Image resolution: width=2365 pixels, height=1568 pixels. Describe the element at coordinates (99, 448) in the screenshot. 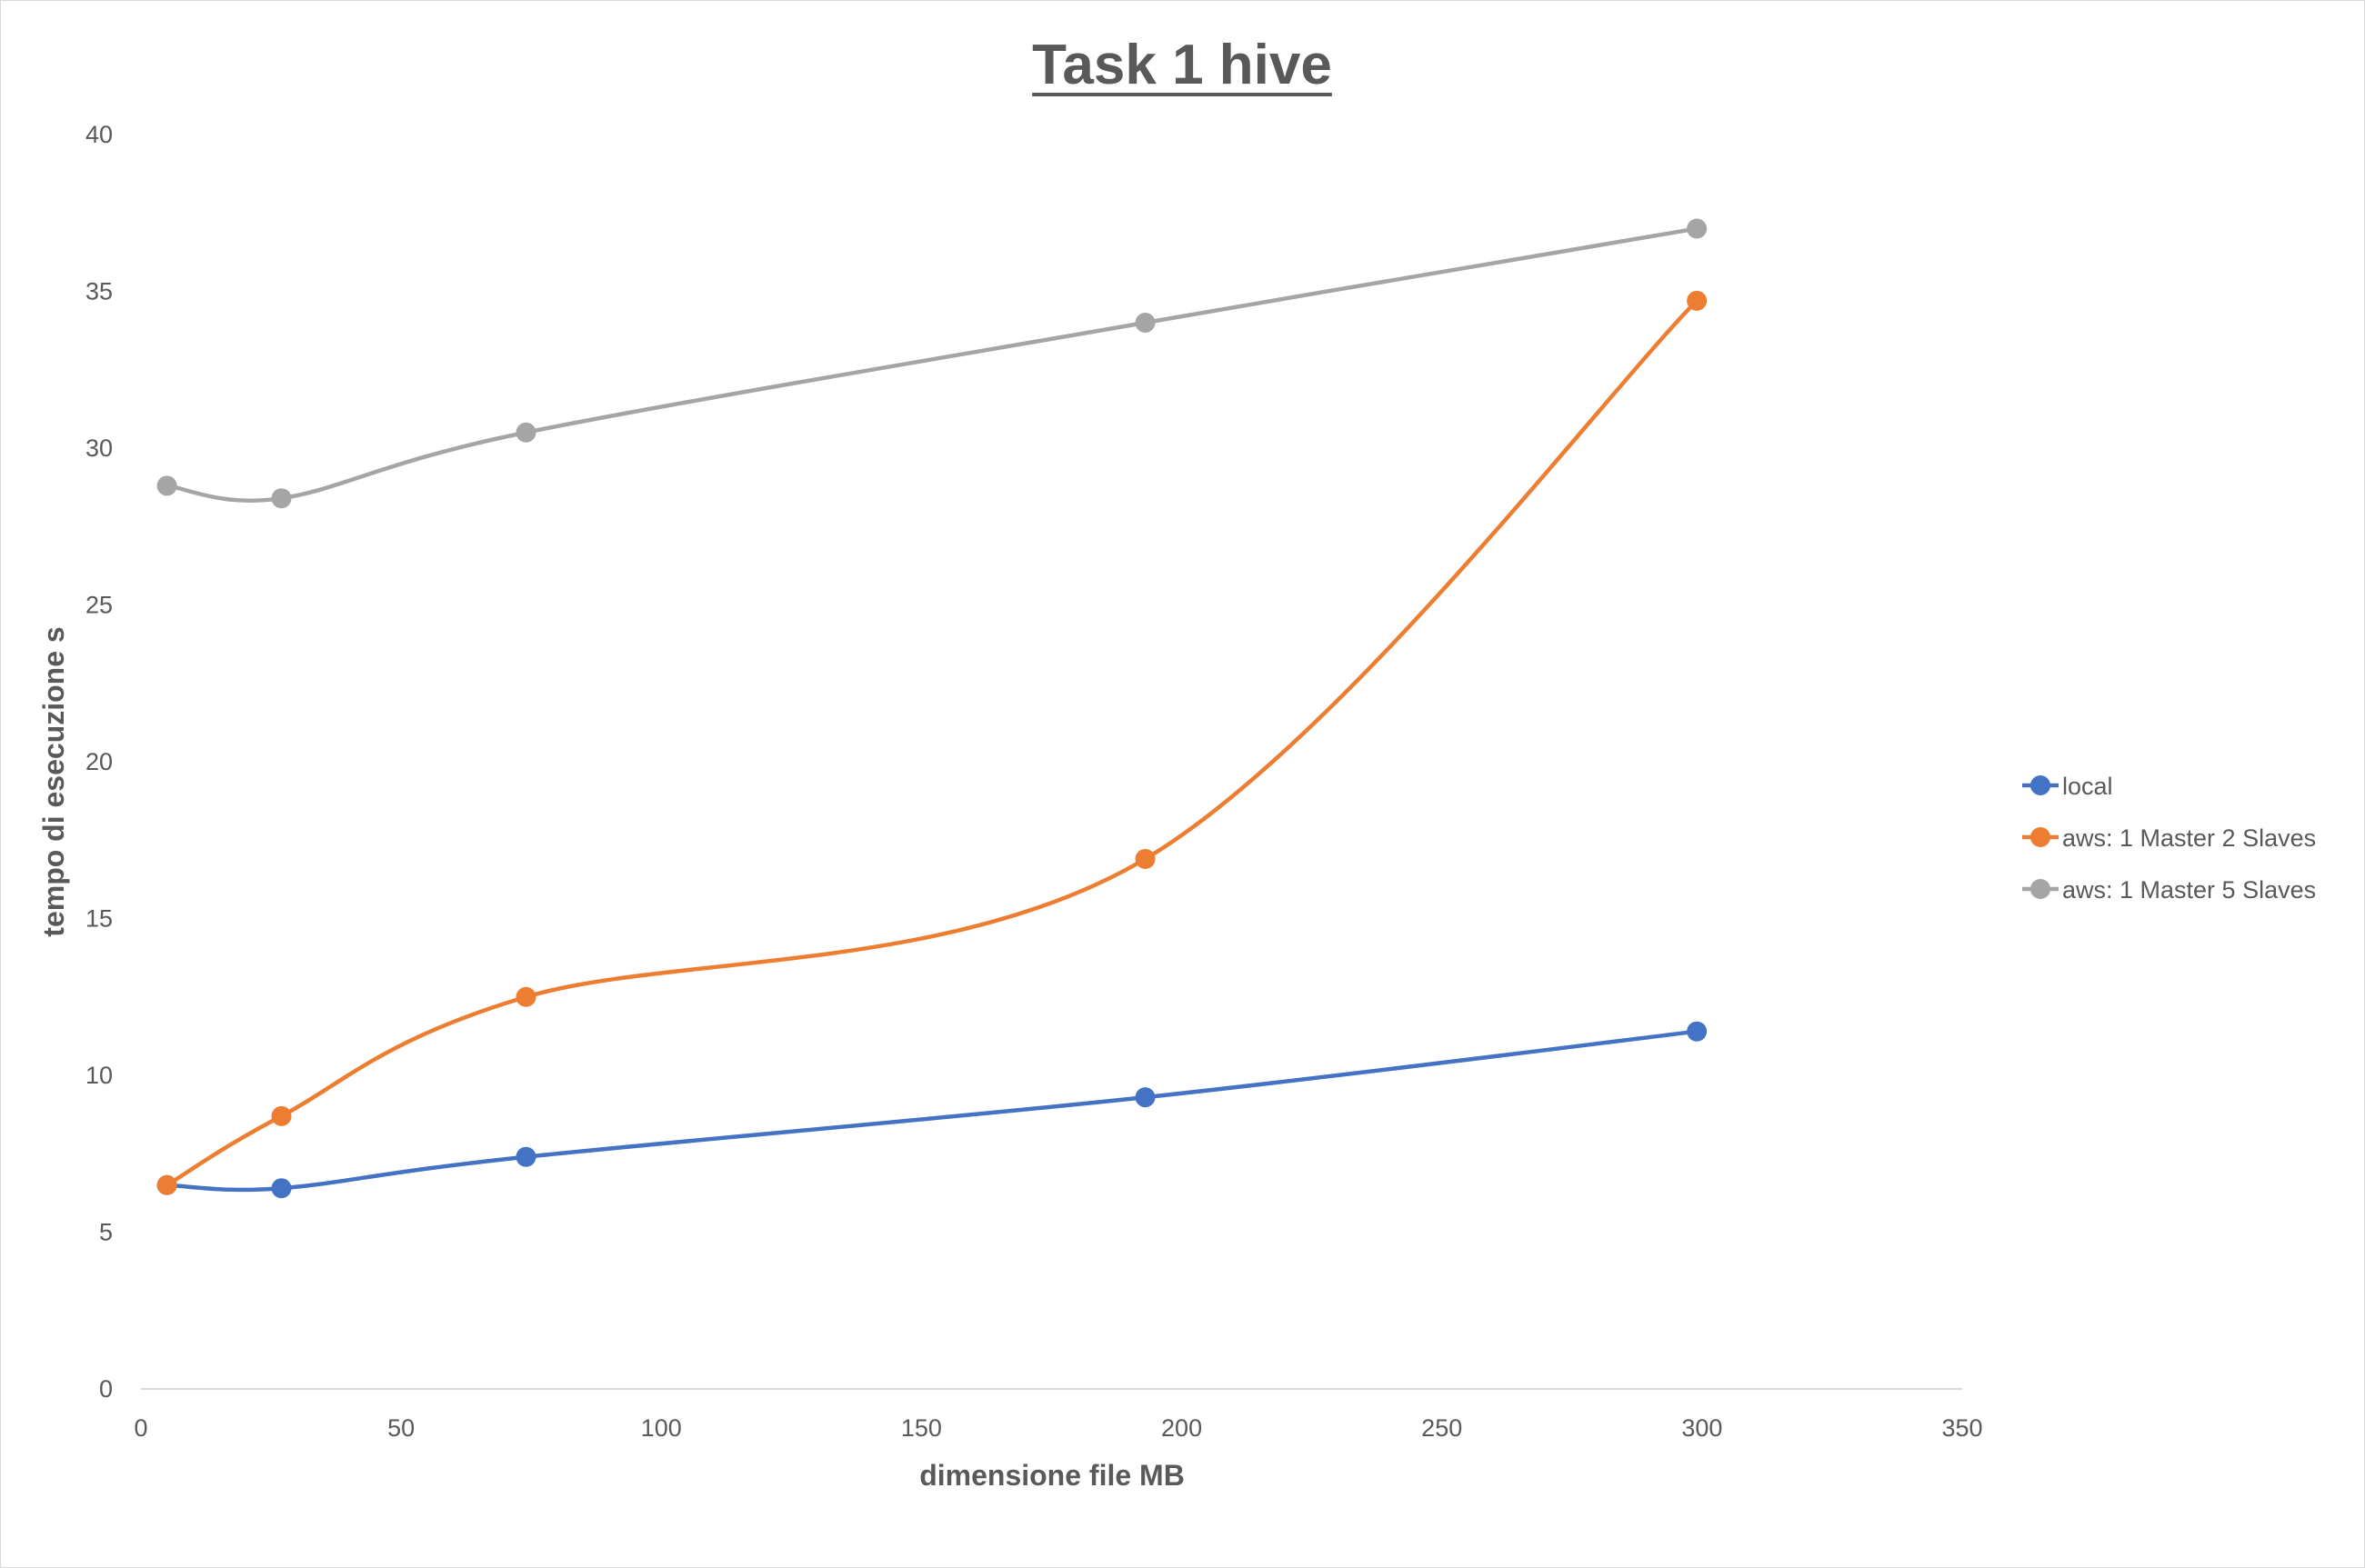

I see `y-tick-label: 30` at that location.